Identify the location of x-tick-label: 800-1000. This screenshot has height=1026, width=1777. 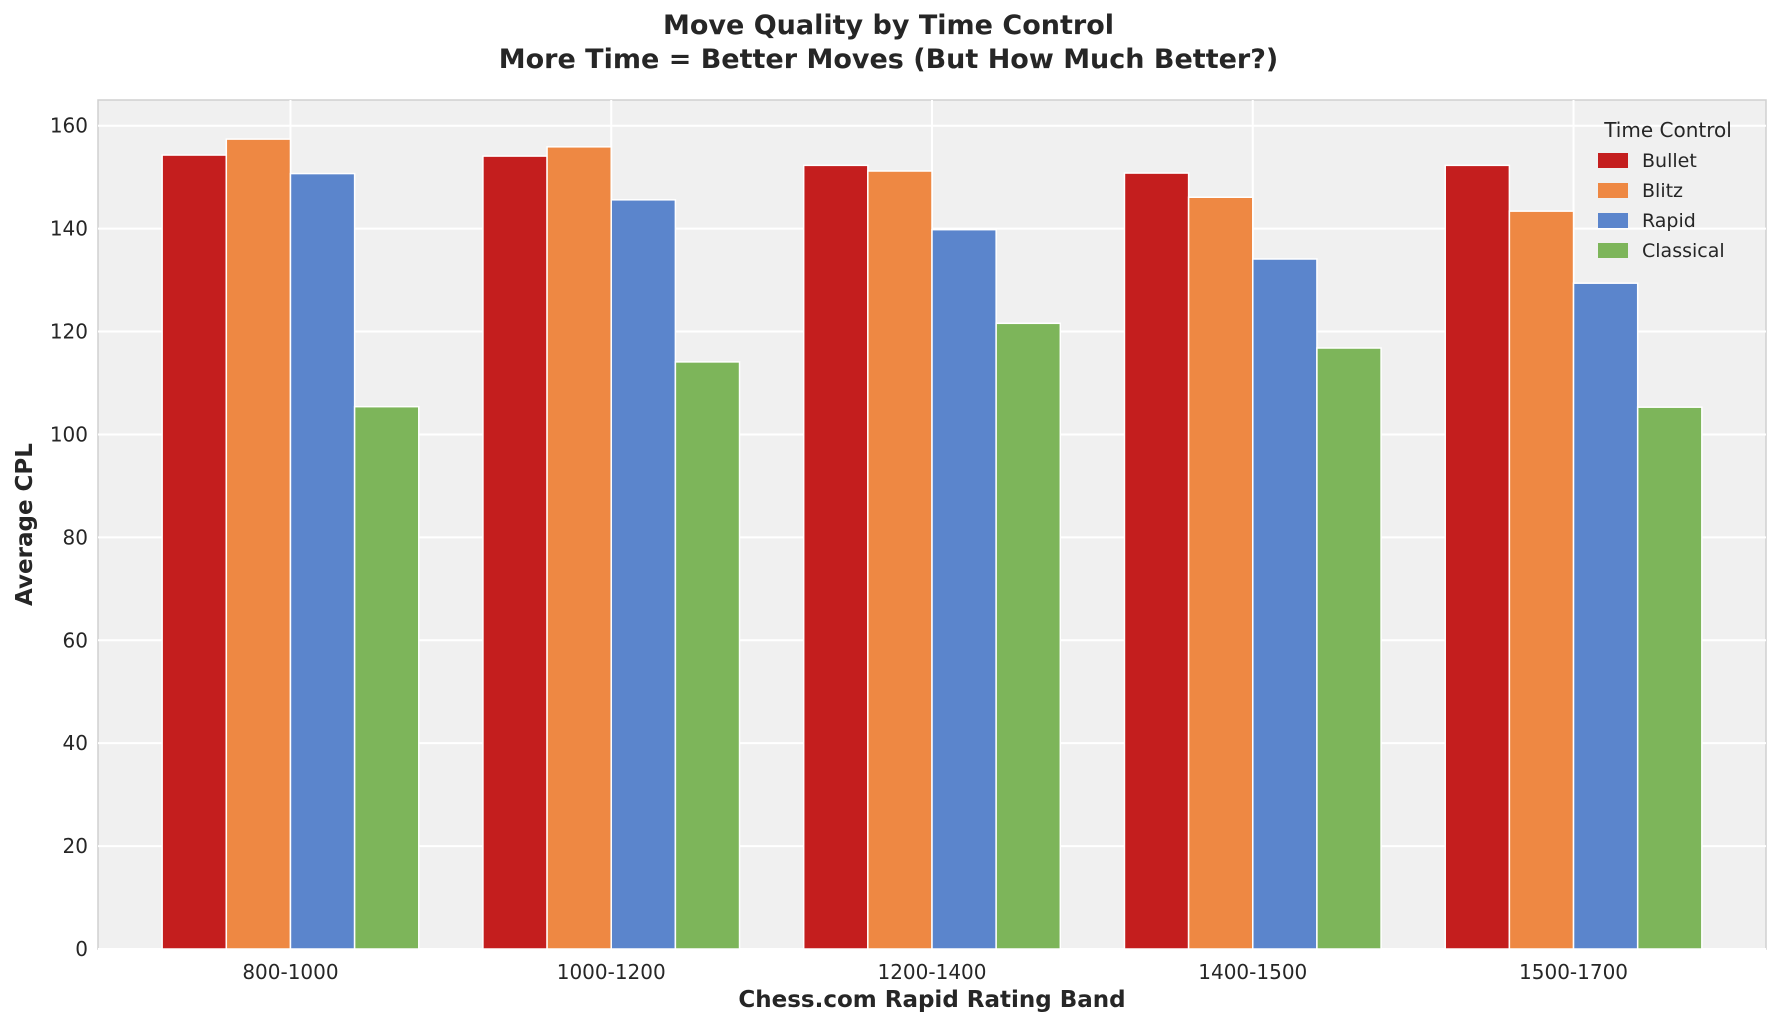
(290, 972).